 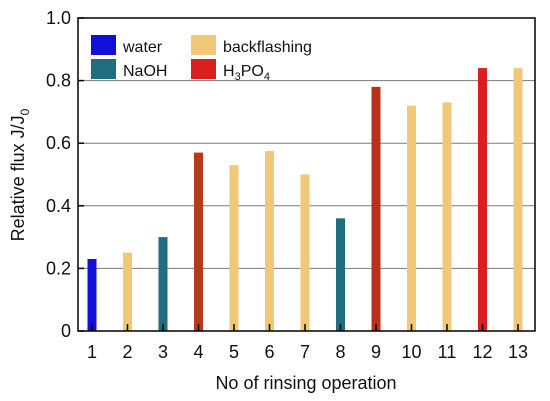 What do you see at coordinates (145, 71) in the screenshot?
I see `legend-label-naoh: NaOH` at bounding box center [145, 71].